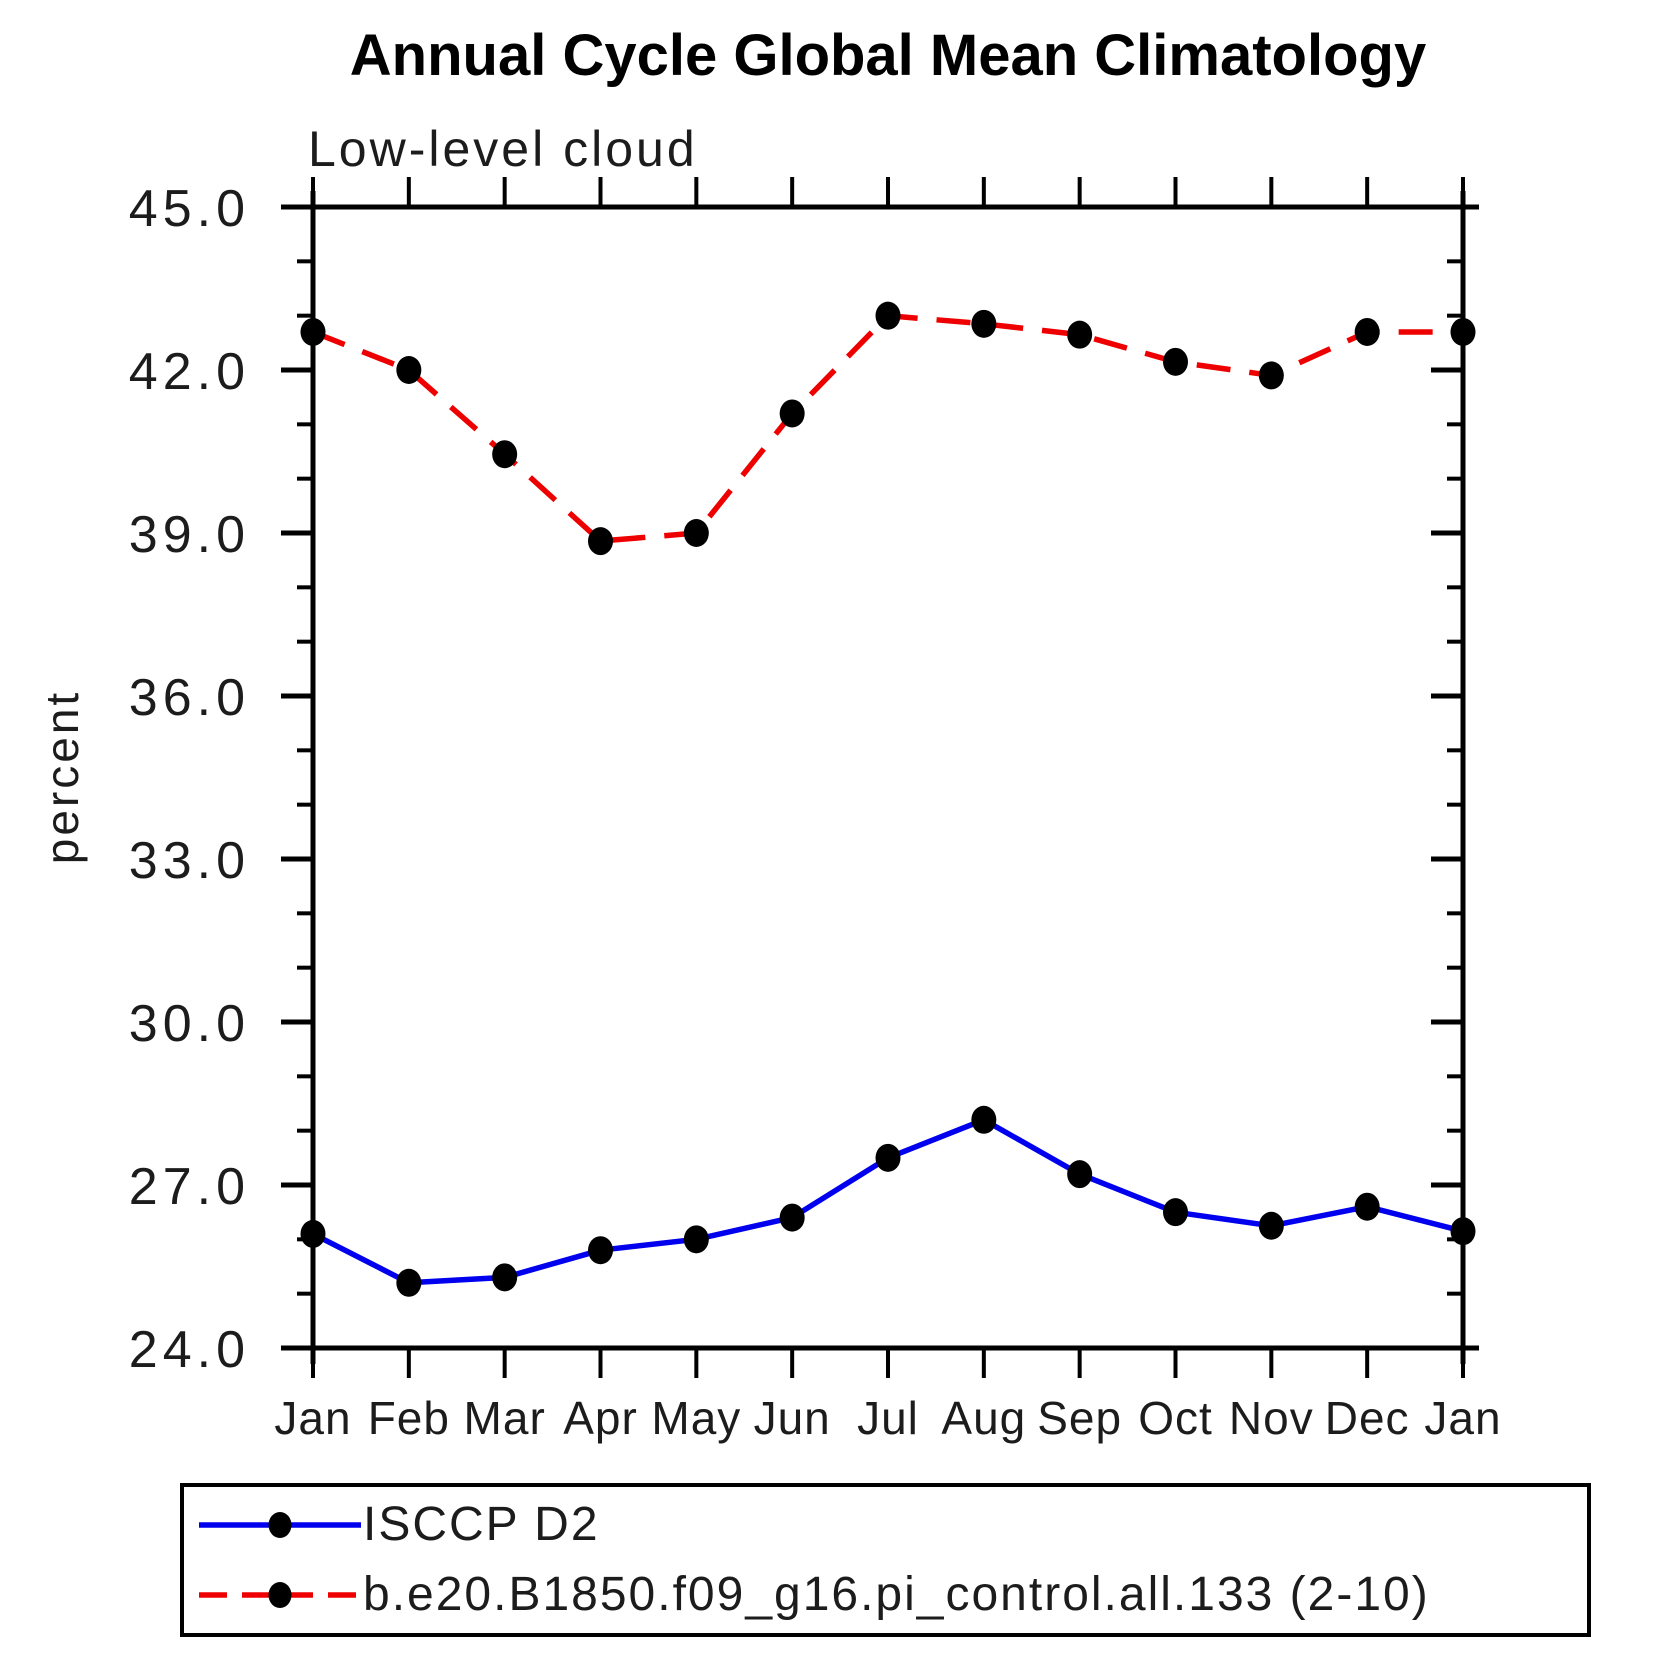 This screenshot has height=1674, width=1674. Describe the element at coordinates (888, 1418) in the screenshot. I see `x-tick-label: Jul` at that location.